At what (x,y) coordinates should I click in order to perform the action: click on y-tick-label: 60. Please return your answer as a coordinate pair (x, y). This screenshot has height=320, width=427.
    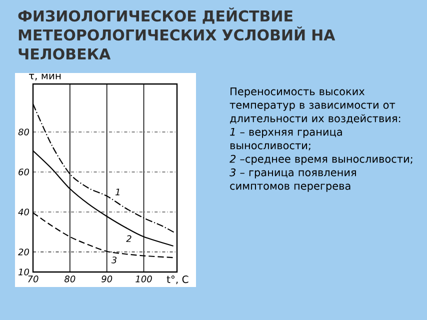
    Looking at the image, I should click on (24, 172).